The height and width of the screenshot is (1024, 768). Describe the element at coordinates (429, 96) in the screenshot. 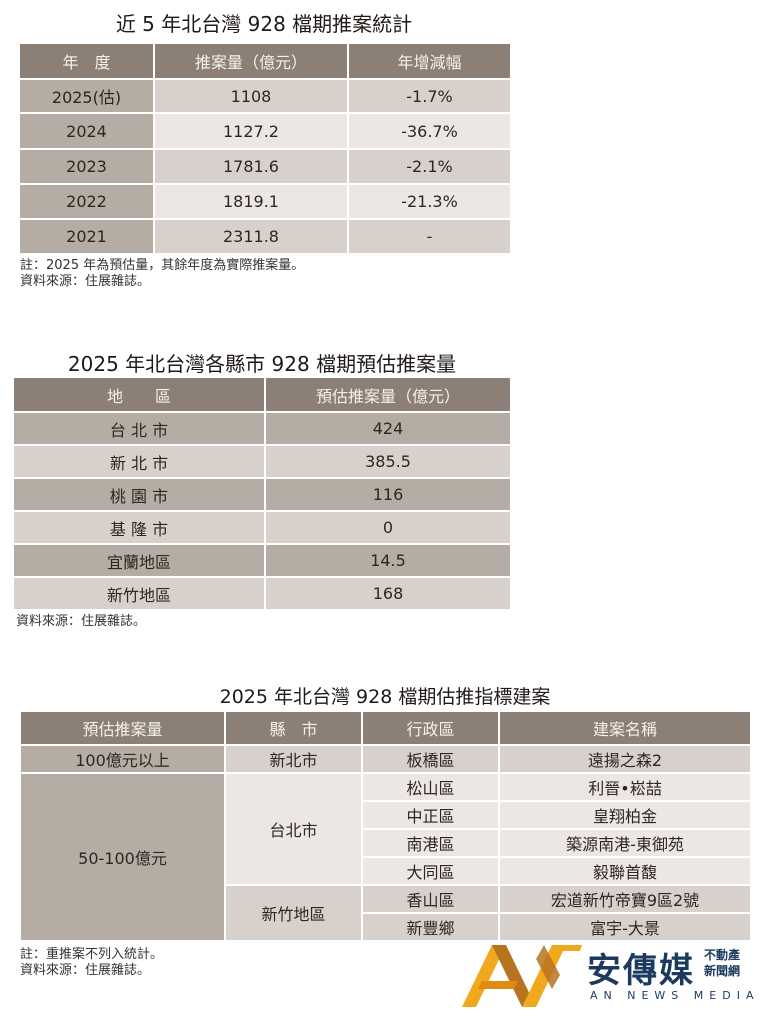

I see `cell-change: -1.7%` at that location.